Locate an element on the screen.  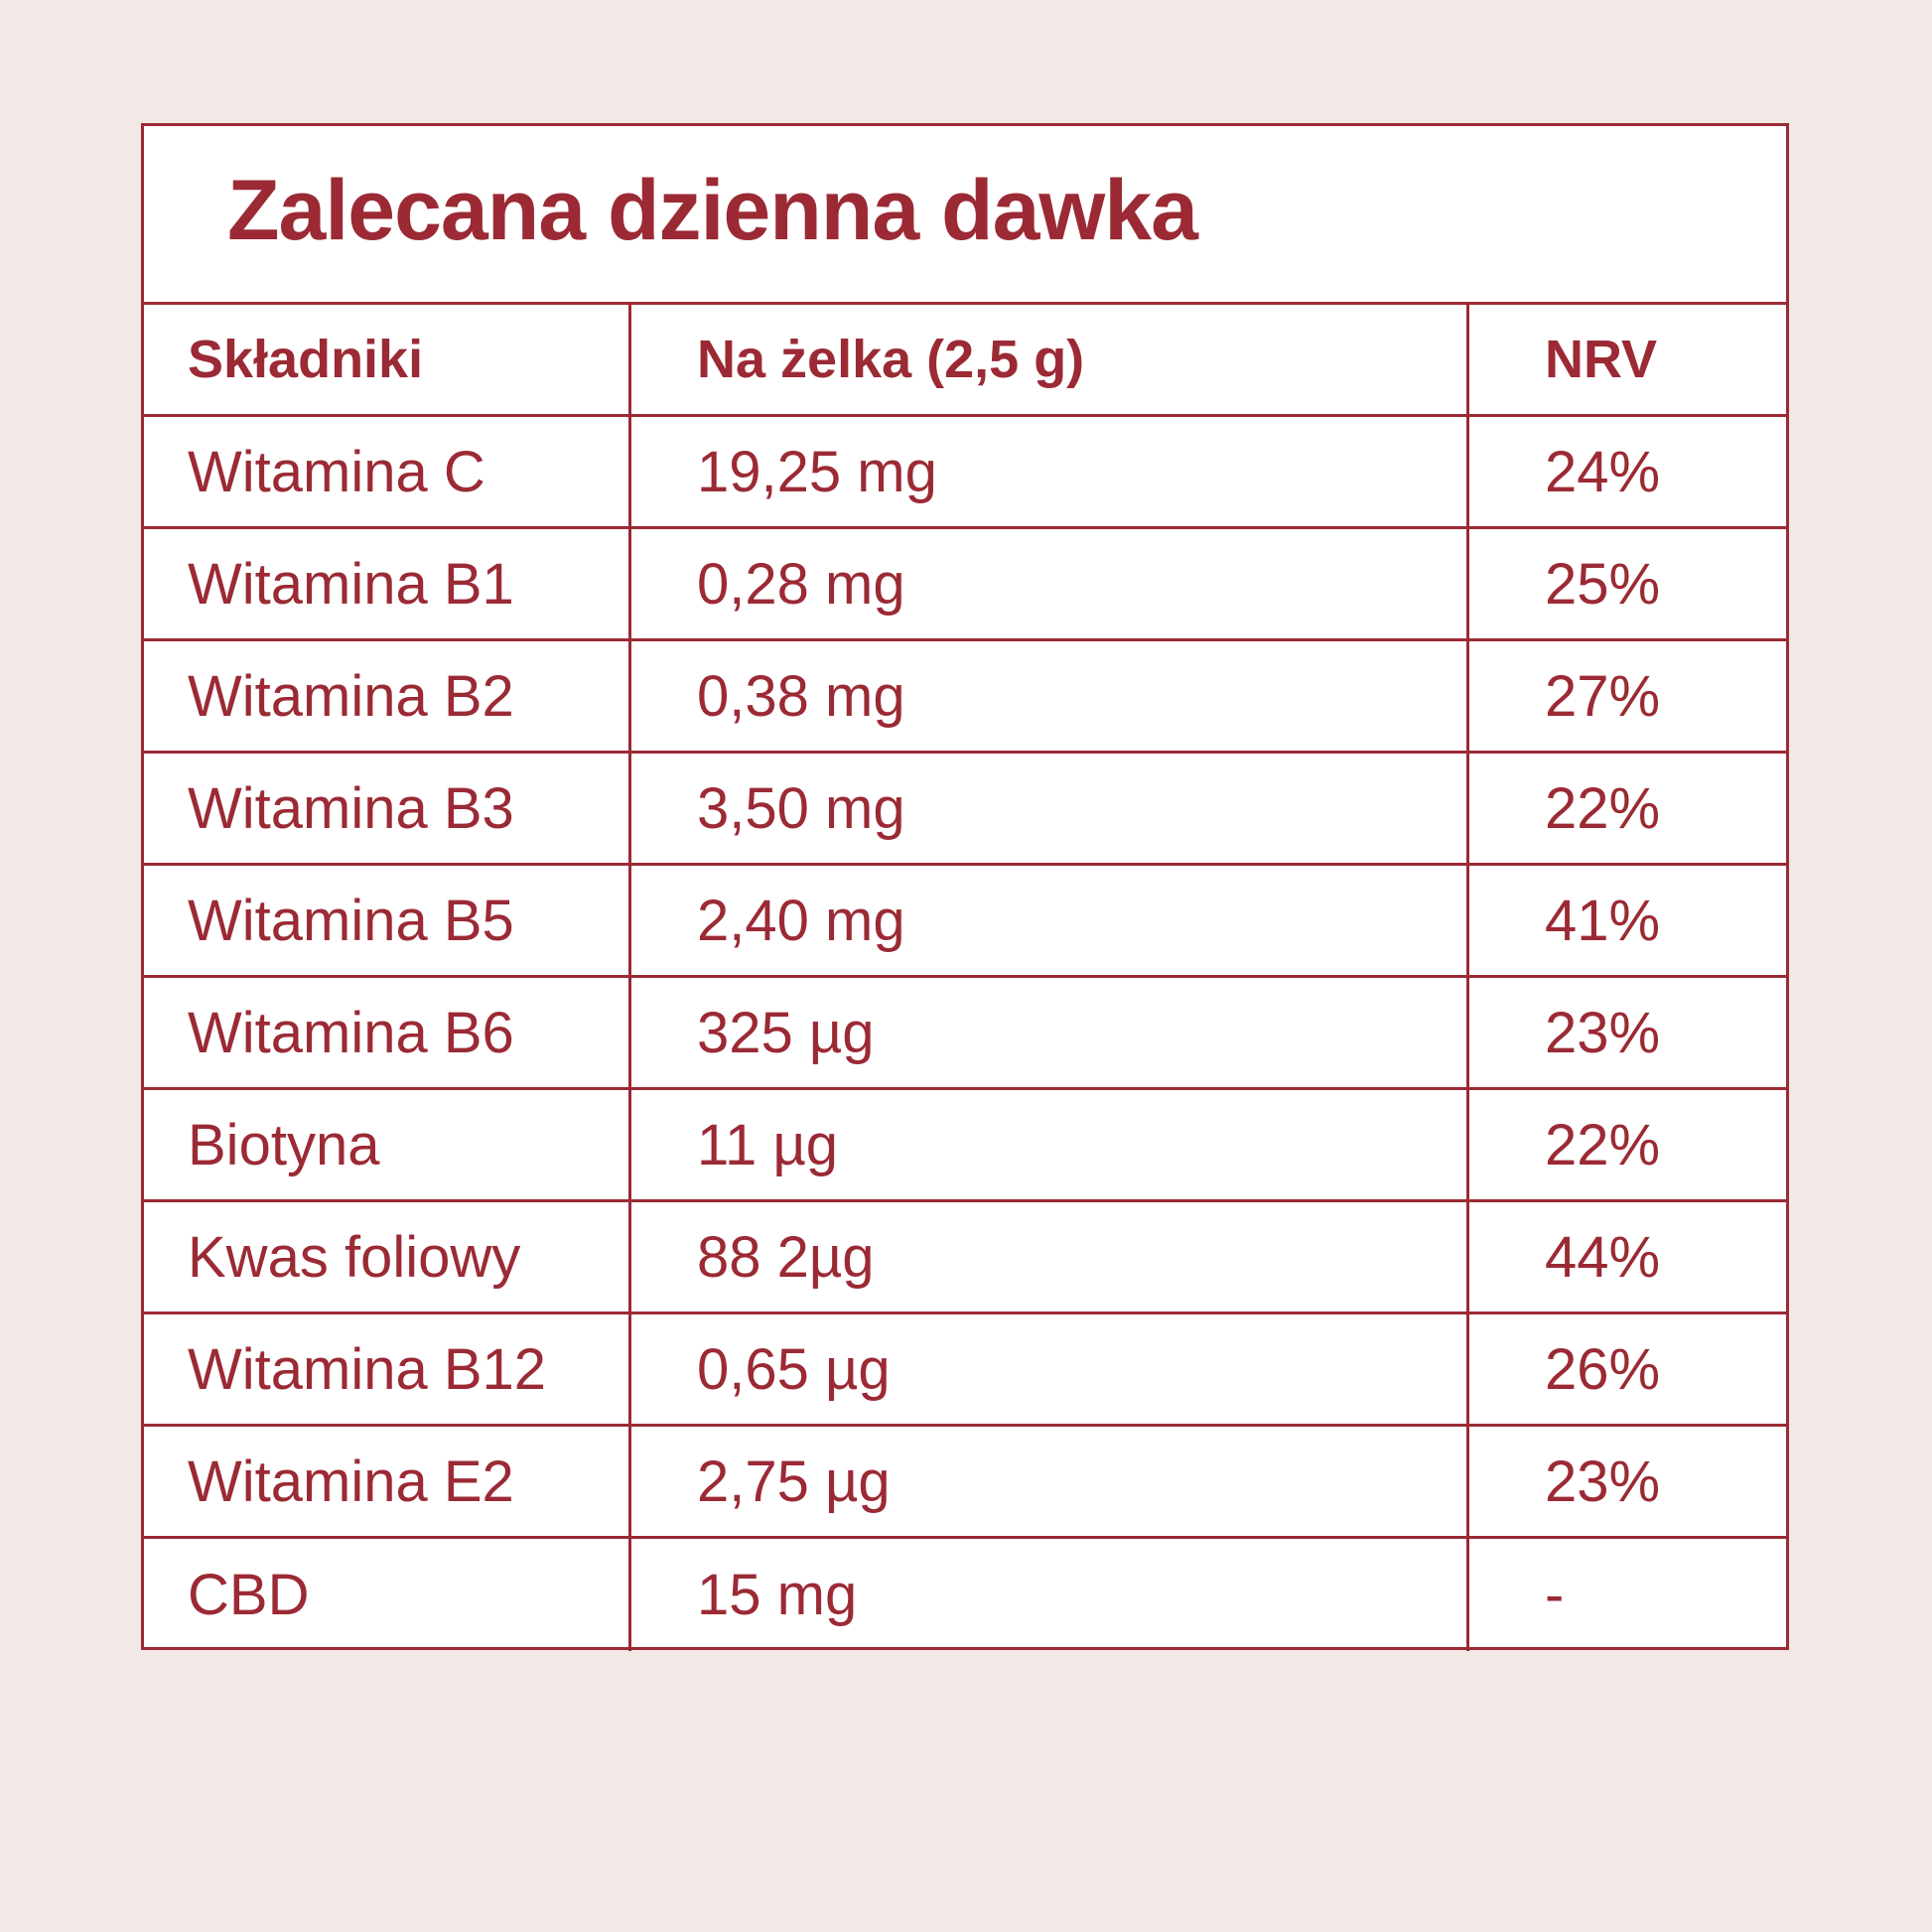
header-ingredient: Składniki is located at coordinates (387, 359).